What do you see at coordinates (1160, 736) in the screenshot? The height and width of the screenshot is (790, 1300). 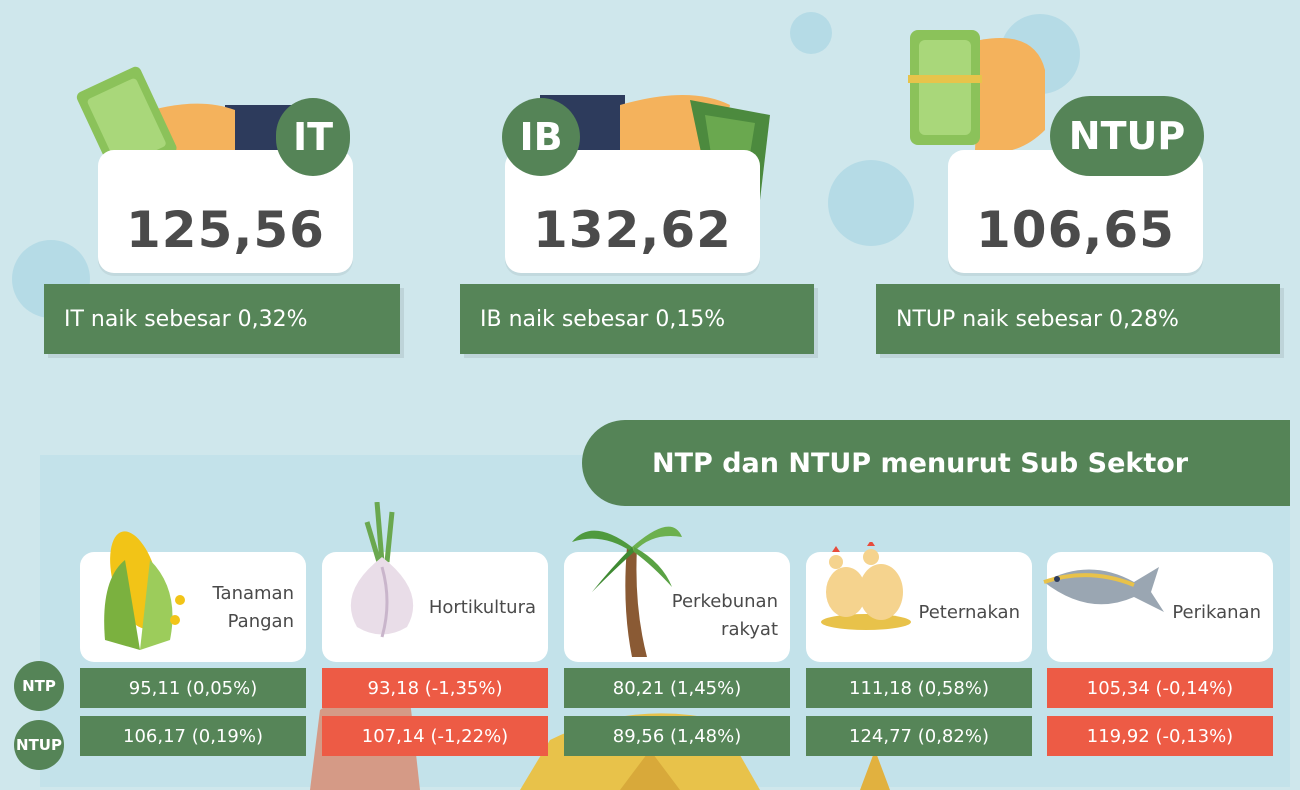 I see `ntup-cell-perikanan: 119,92 (-0,13%)` at bounding box center [1160, 736].